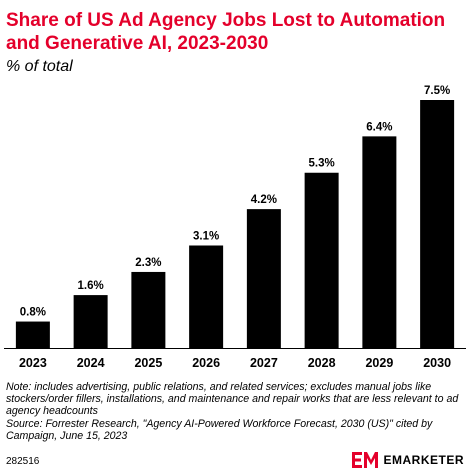 Image resolution: width=470 pixels, height=473 pixels. What do you see at coordinates (148, 309) in the screenshot?
I see `bar-2025` at bounding box center [148, 309].